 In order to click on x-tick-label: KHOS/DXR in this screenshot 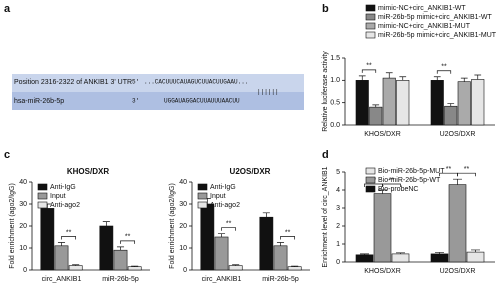, I will do `click(382, 271)`.